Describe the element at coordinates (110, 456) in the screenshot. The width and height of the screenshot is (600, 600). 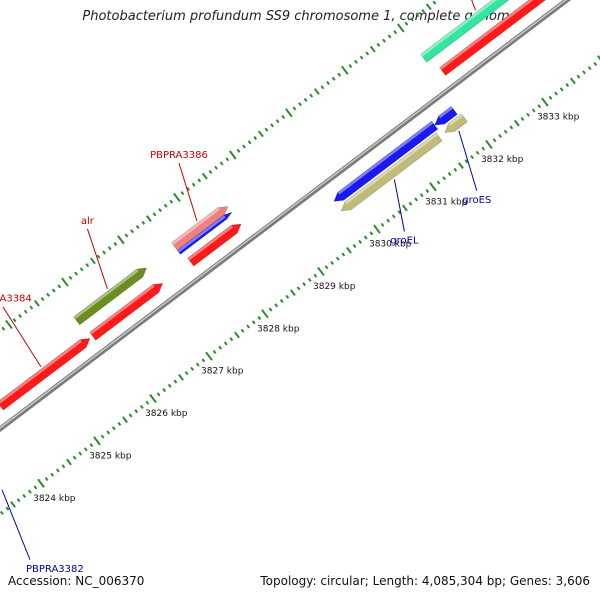
I see `tick-label: 3825 kbp` at that location.